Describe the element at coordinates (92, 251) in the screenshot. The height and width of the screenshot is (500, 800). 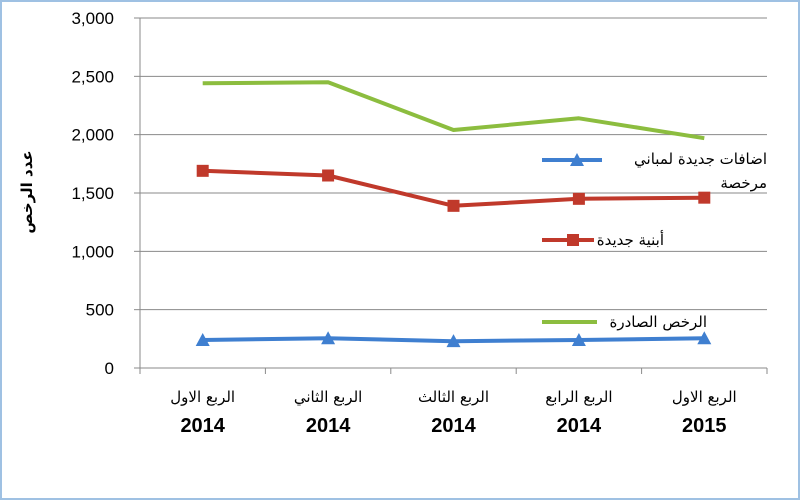
I see `y-tick-label: 1,000` at that location.